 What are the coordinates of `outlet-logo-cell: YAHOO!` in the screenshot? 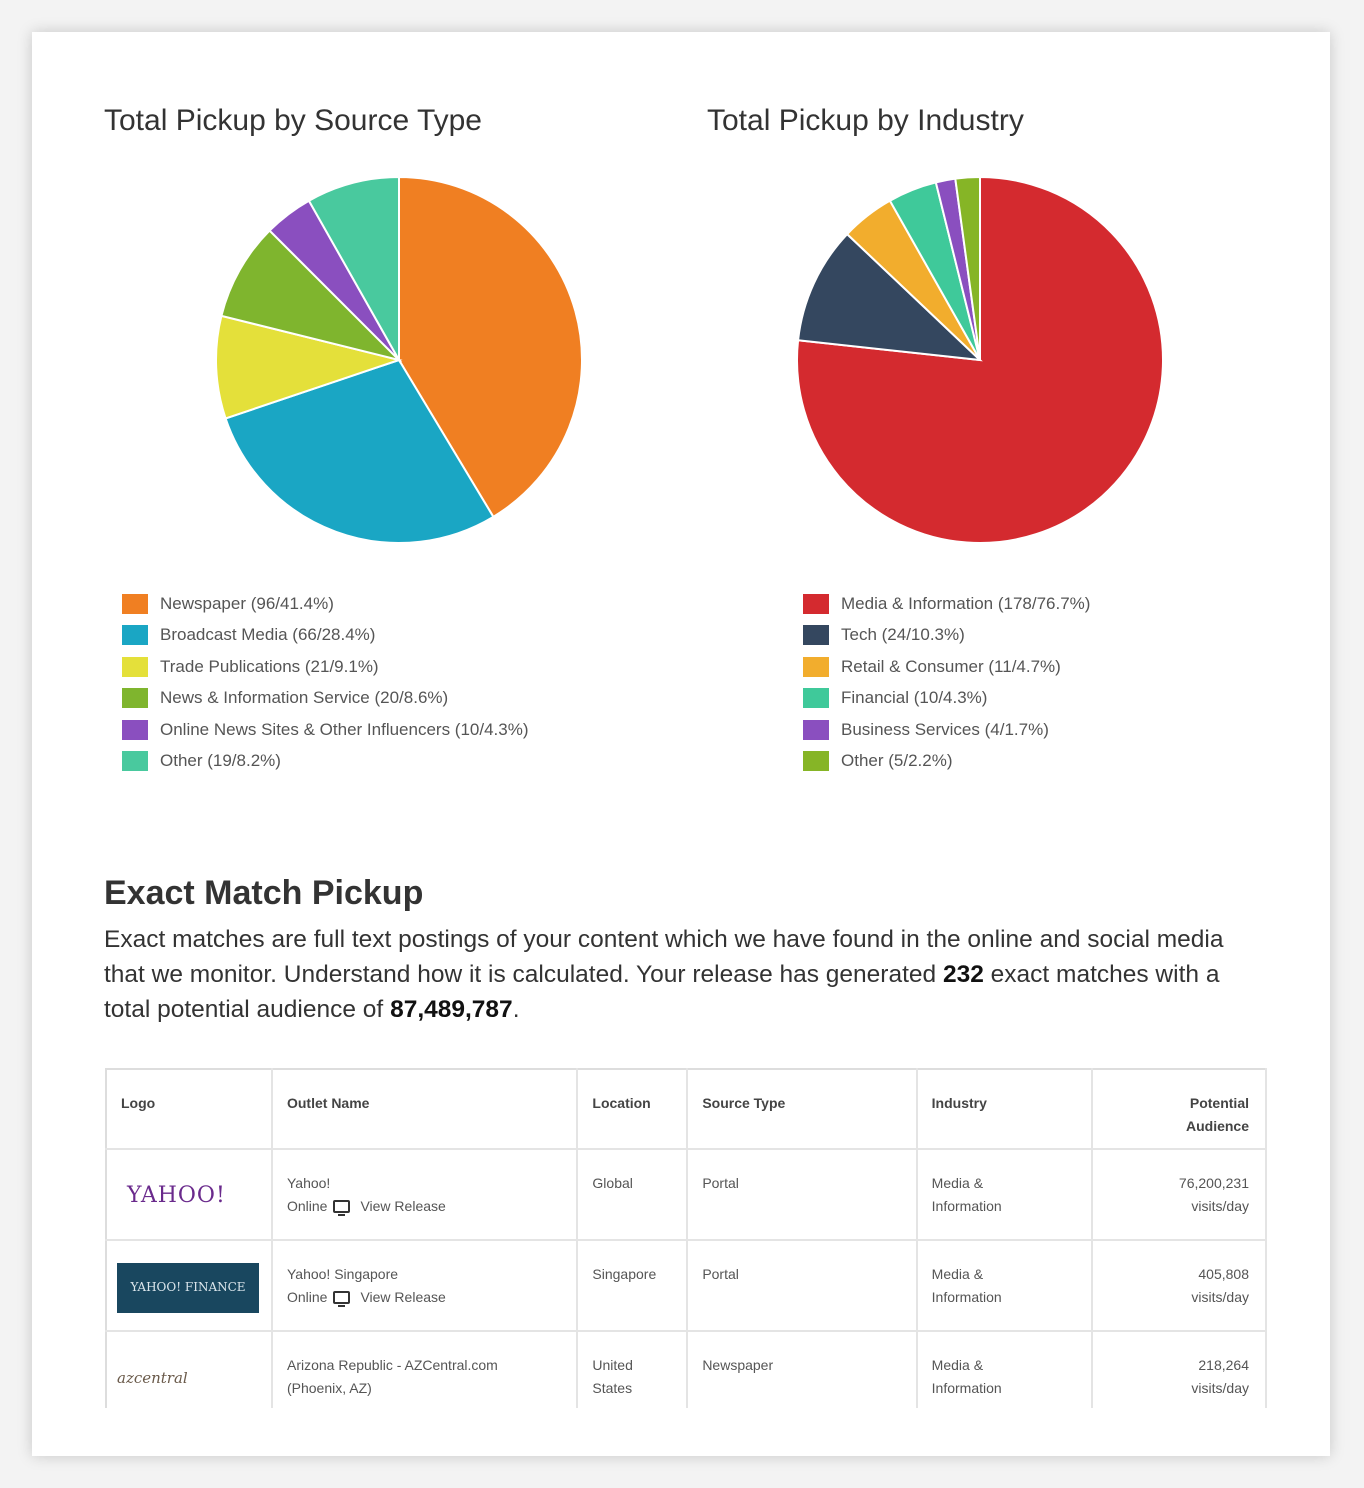 It's located at (189, 1195).